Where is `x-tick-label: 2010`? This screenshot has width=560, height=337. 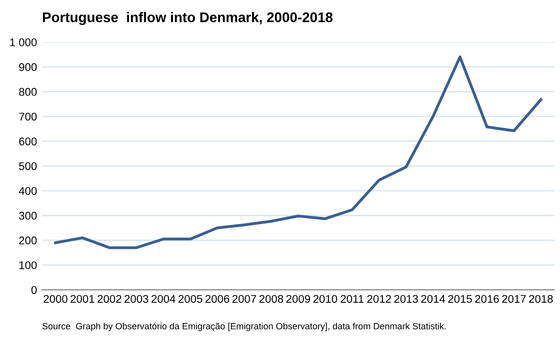
x-tick-label: 2010 is located at coordinates (325, 298).